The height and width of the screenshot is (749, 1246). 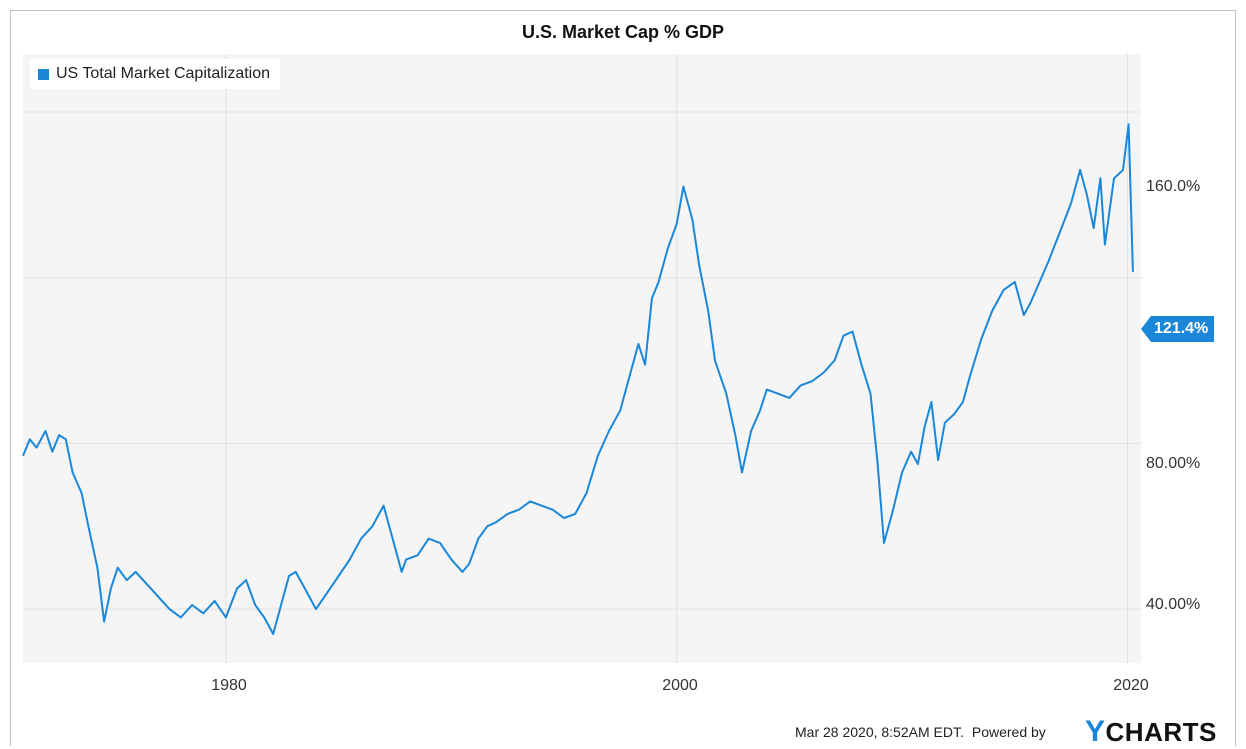 I want to click on last-value-label: 121.4%, so click(x=1183, y=329).